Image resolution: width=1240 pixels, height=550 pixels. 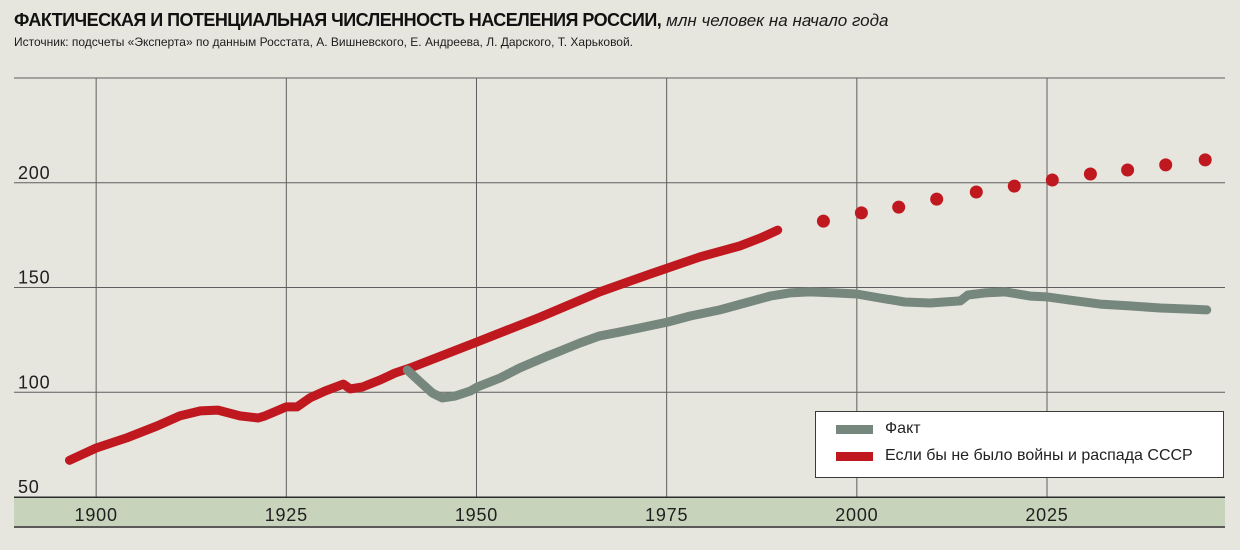 What do you see at coordinates (807, 345) in the screenshot?
I see `series-line-fact` at bounding box center [807, 345].